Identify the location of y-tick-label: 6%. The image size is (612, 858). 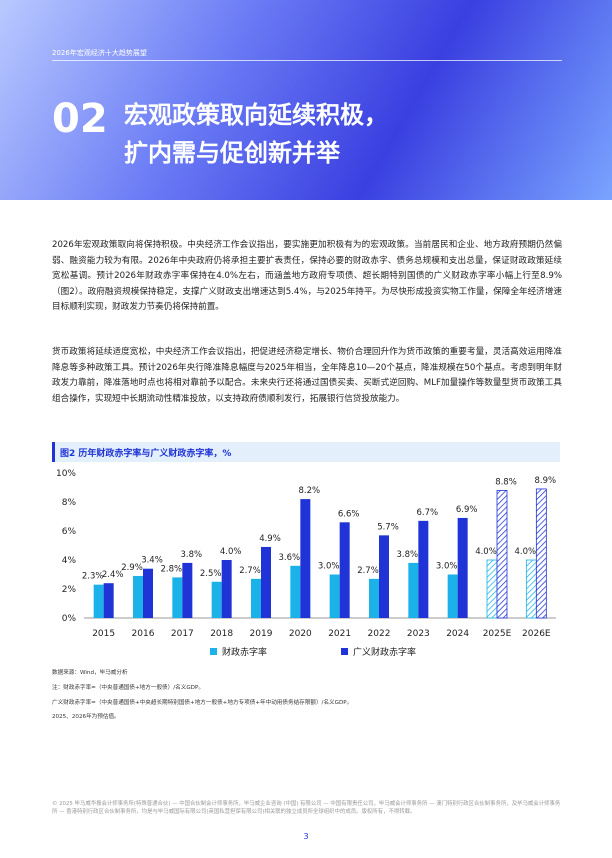
(69, 532).